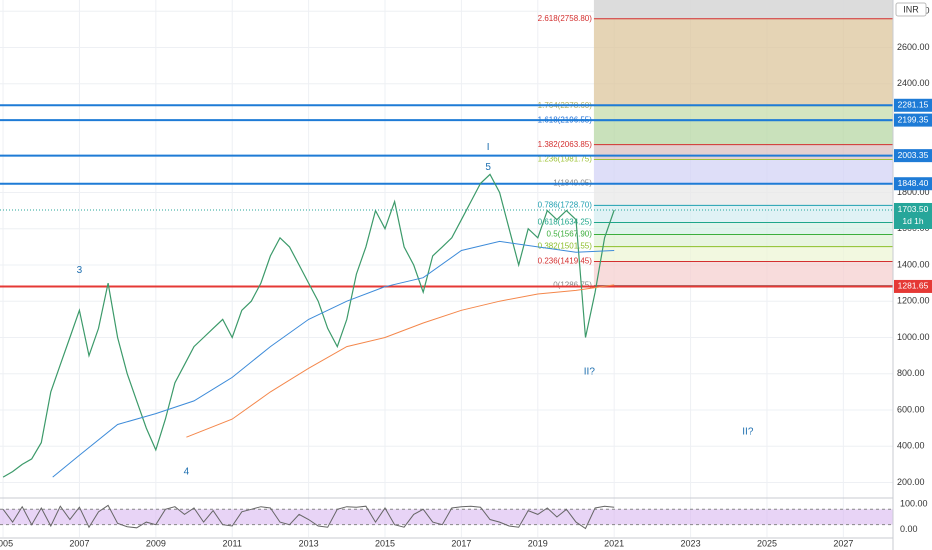  What do you see at coordinates (565, 261) in the screenshot?
I see `fib-level-label: 0.236(1419.45)` at bounding box center [565, 261].